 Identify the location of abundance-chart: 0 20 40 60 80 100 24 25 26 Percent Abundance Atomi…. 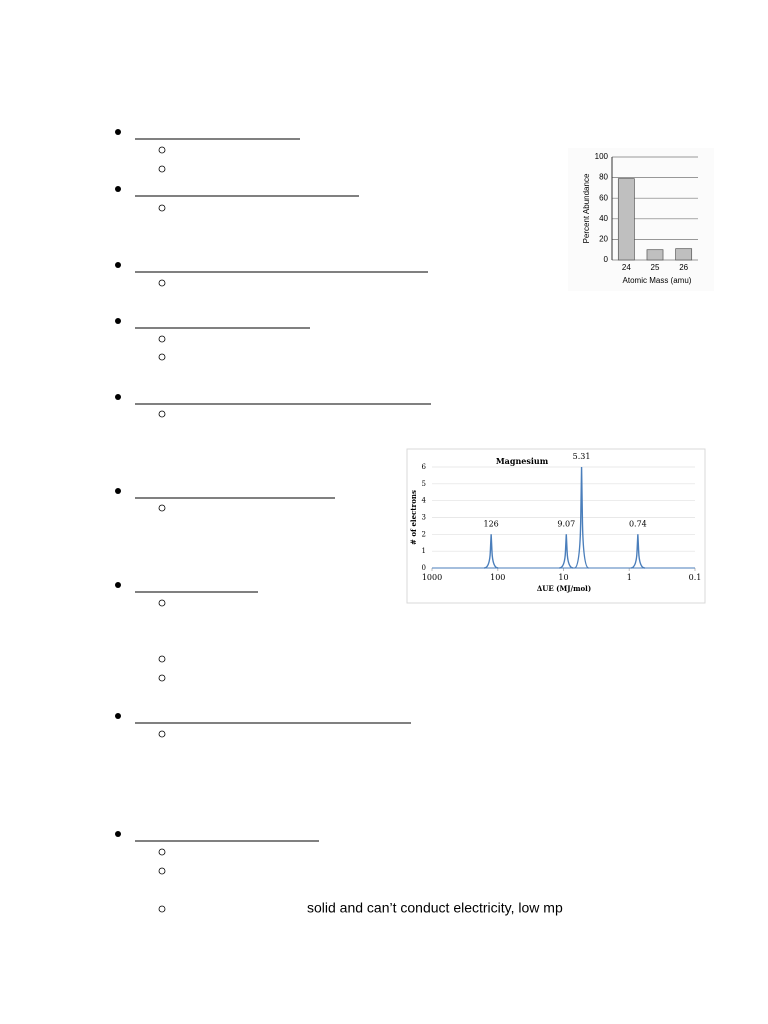
(641, 219).